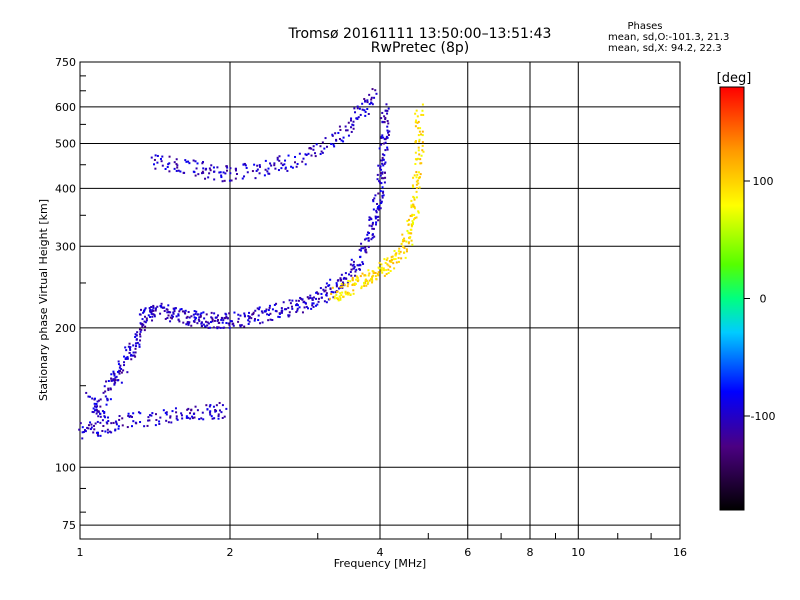 The image size is (800, 600). I want to click on y-tick-label: 300, so click(65, 246).